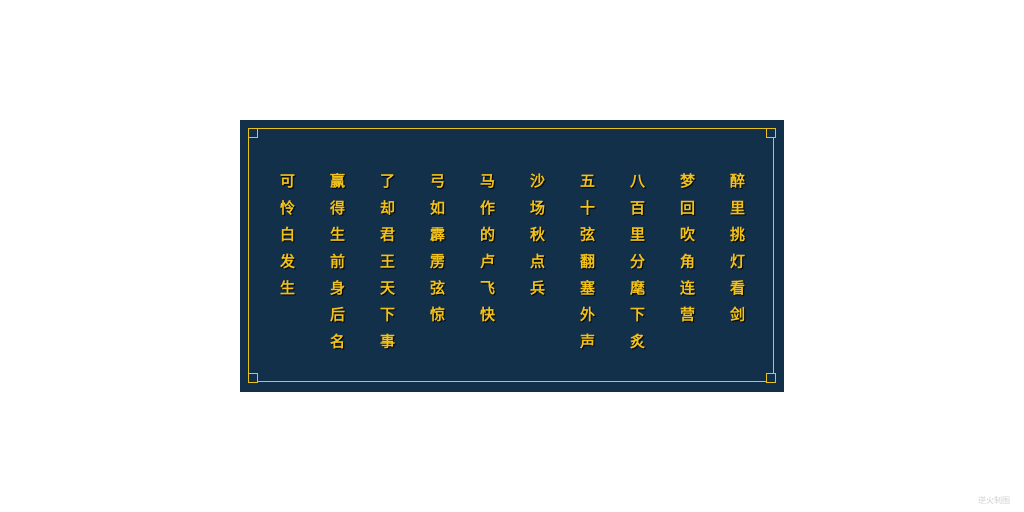 Image resolution: width=1024 pixels, height=512 pixels. I want to click on poem-column: 醉里挑灯看剑, so click(737, 253).